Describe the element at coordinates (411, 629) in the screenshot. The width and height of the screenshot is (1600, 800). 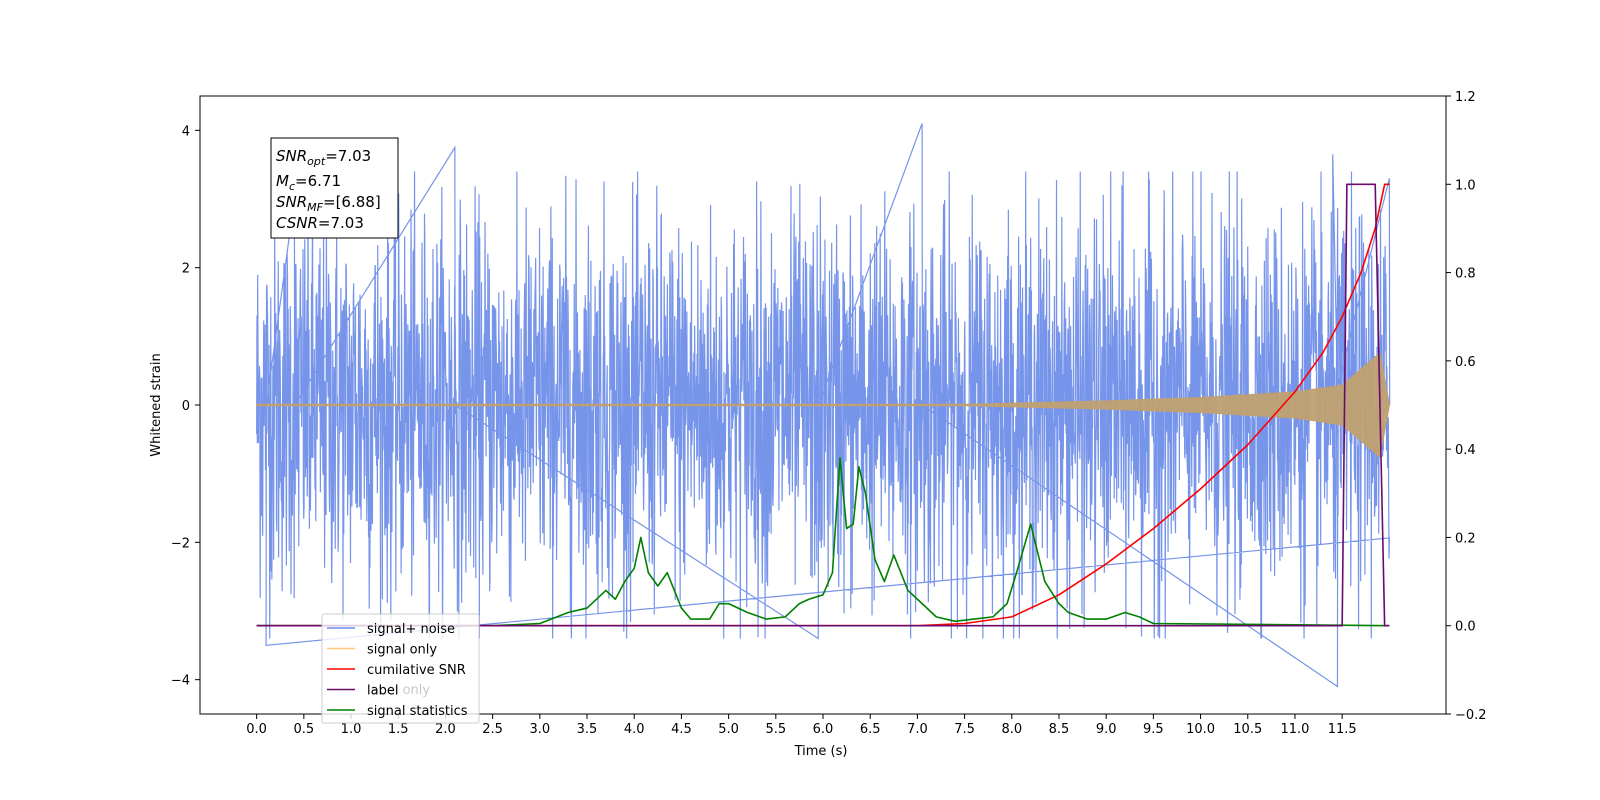
I see `legend-label: signal+ noise` at that location.